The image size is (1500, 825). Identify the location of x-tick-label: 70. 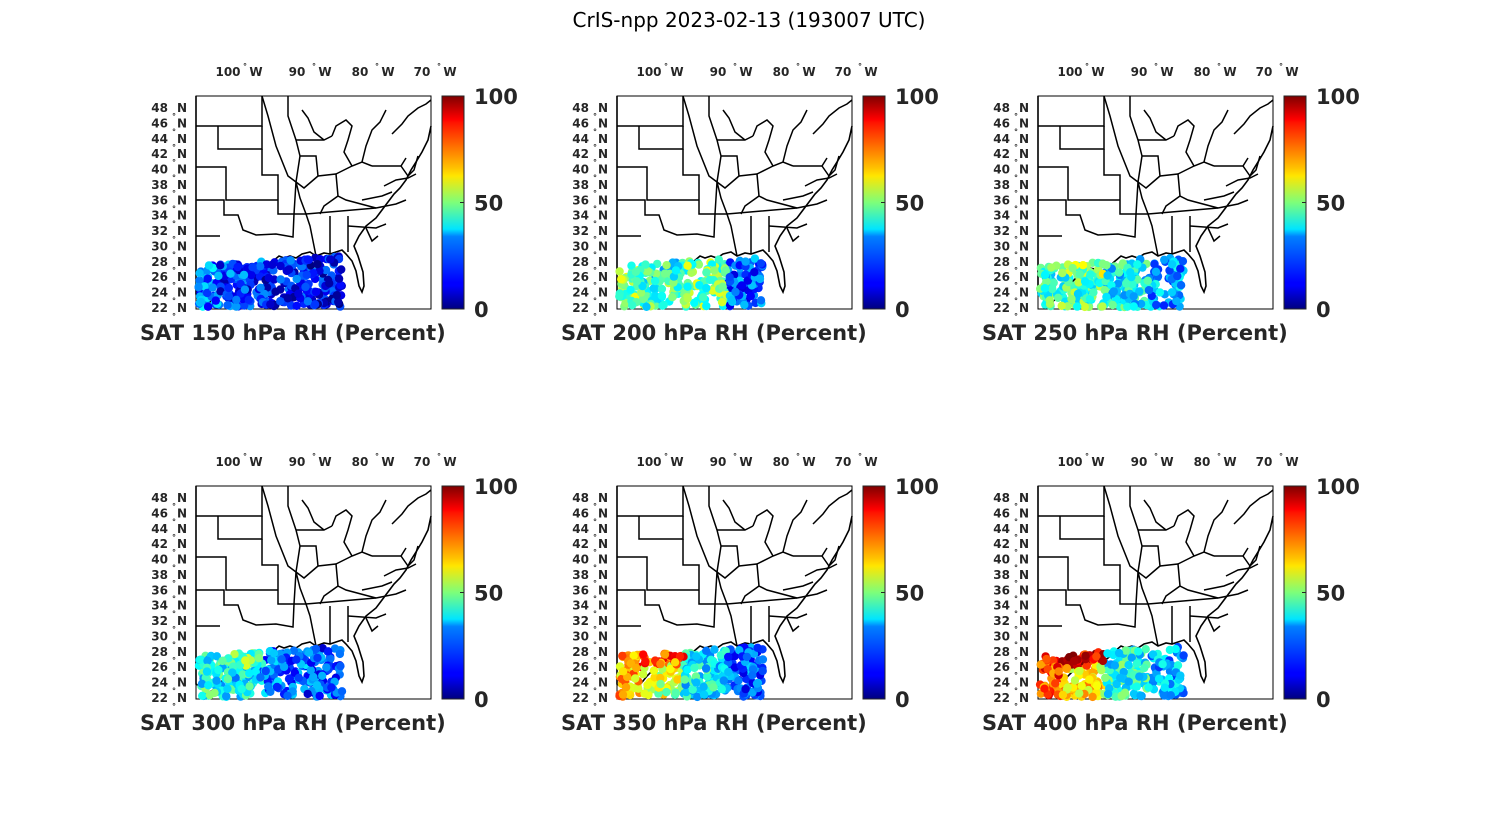
(843, 462).